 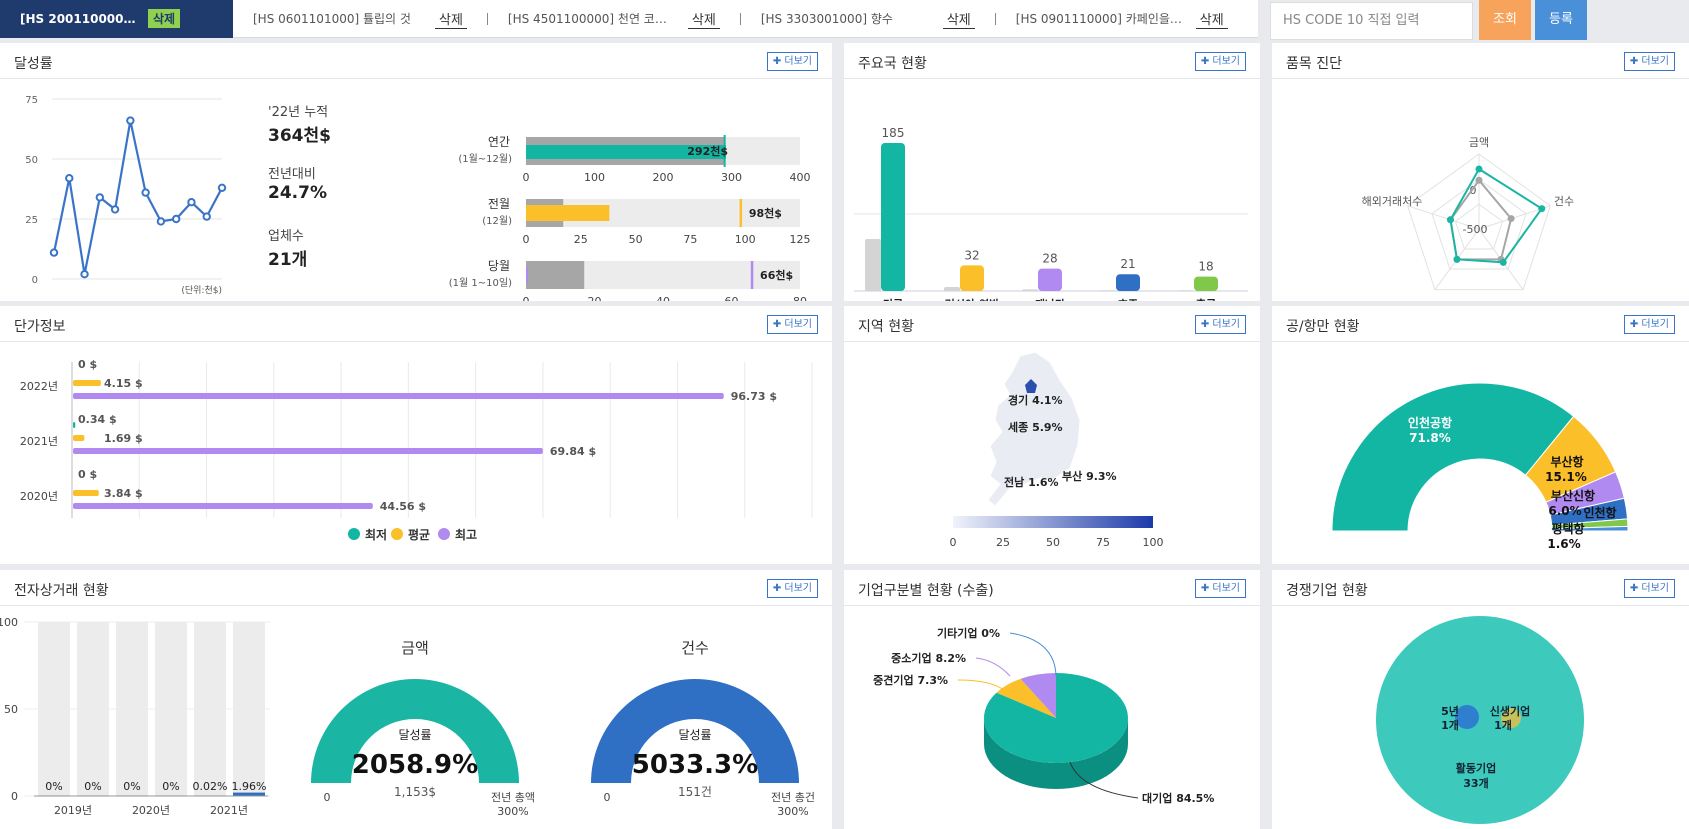 What do you see at coordinates (249, 794) in the screenshot?
I see `bar-value` at bounding box center [249, 794].